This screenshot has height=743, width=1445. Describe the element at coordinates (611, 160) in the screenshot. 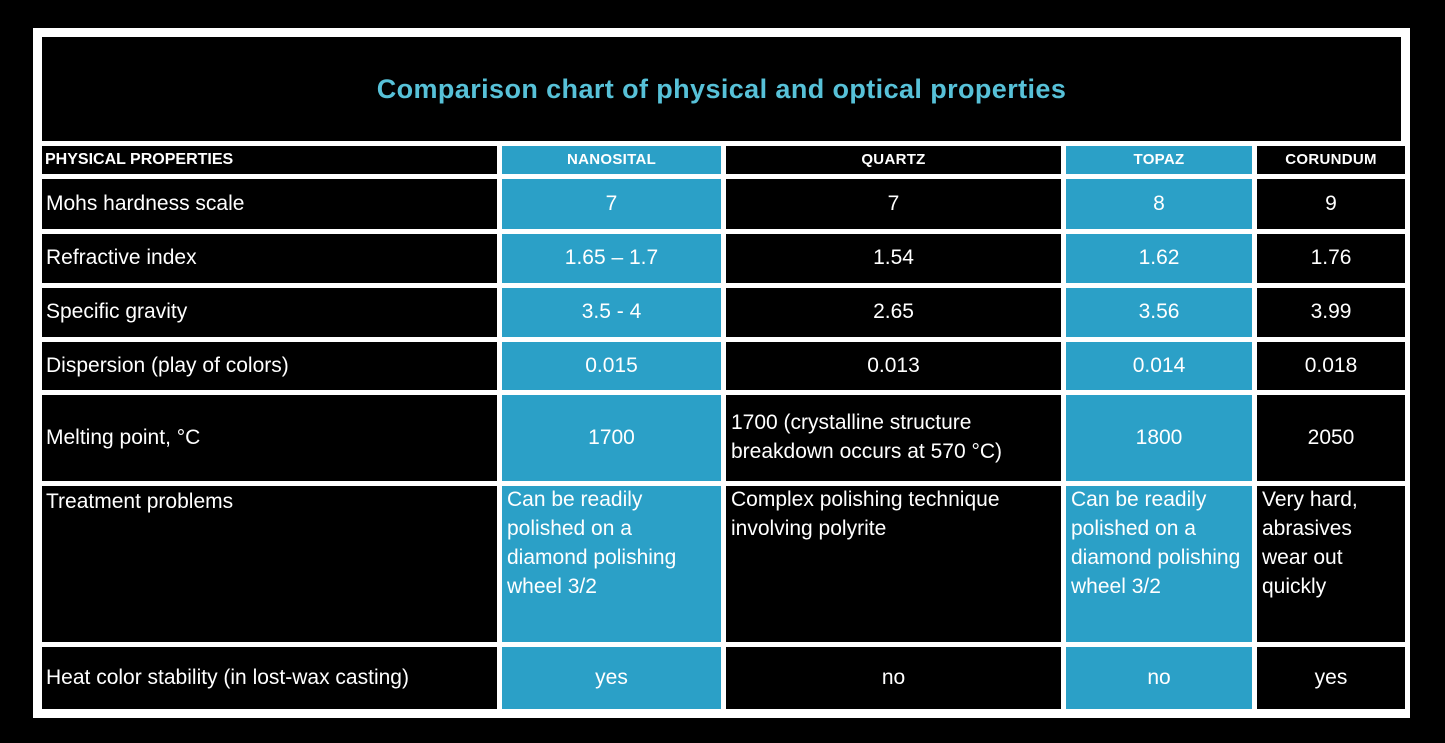

I see `column-header-nanosital: NANOSITAL` at that location.